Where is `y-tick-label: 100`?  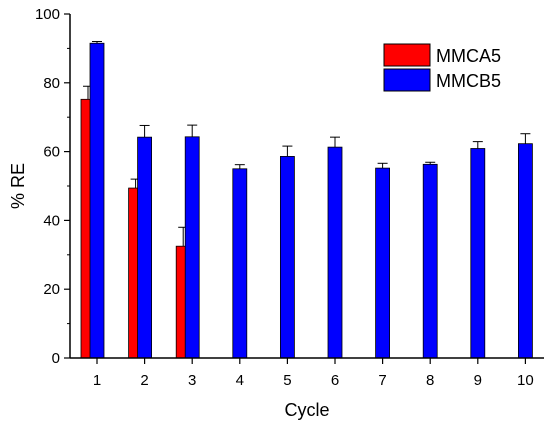
y-tick-label: 100 is located at coordinates (47, 14).